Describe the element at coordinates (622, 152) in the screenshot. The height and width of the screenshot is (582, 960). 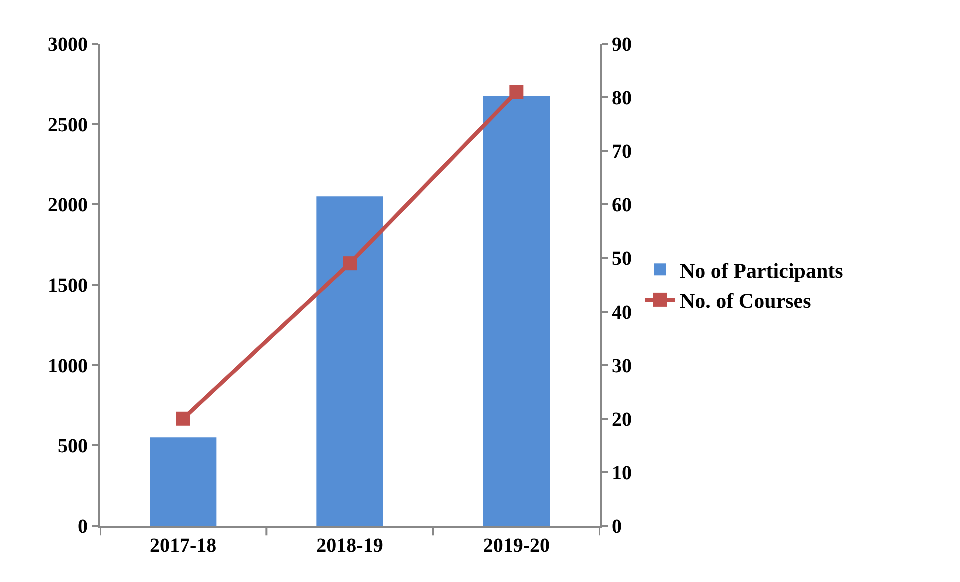
I see `y2-tick-label: 70` at that location.